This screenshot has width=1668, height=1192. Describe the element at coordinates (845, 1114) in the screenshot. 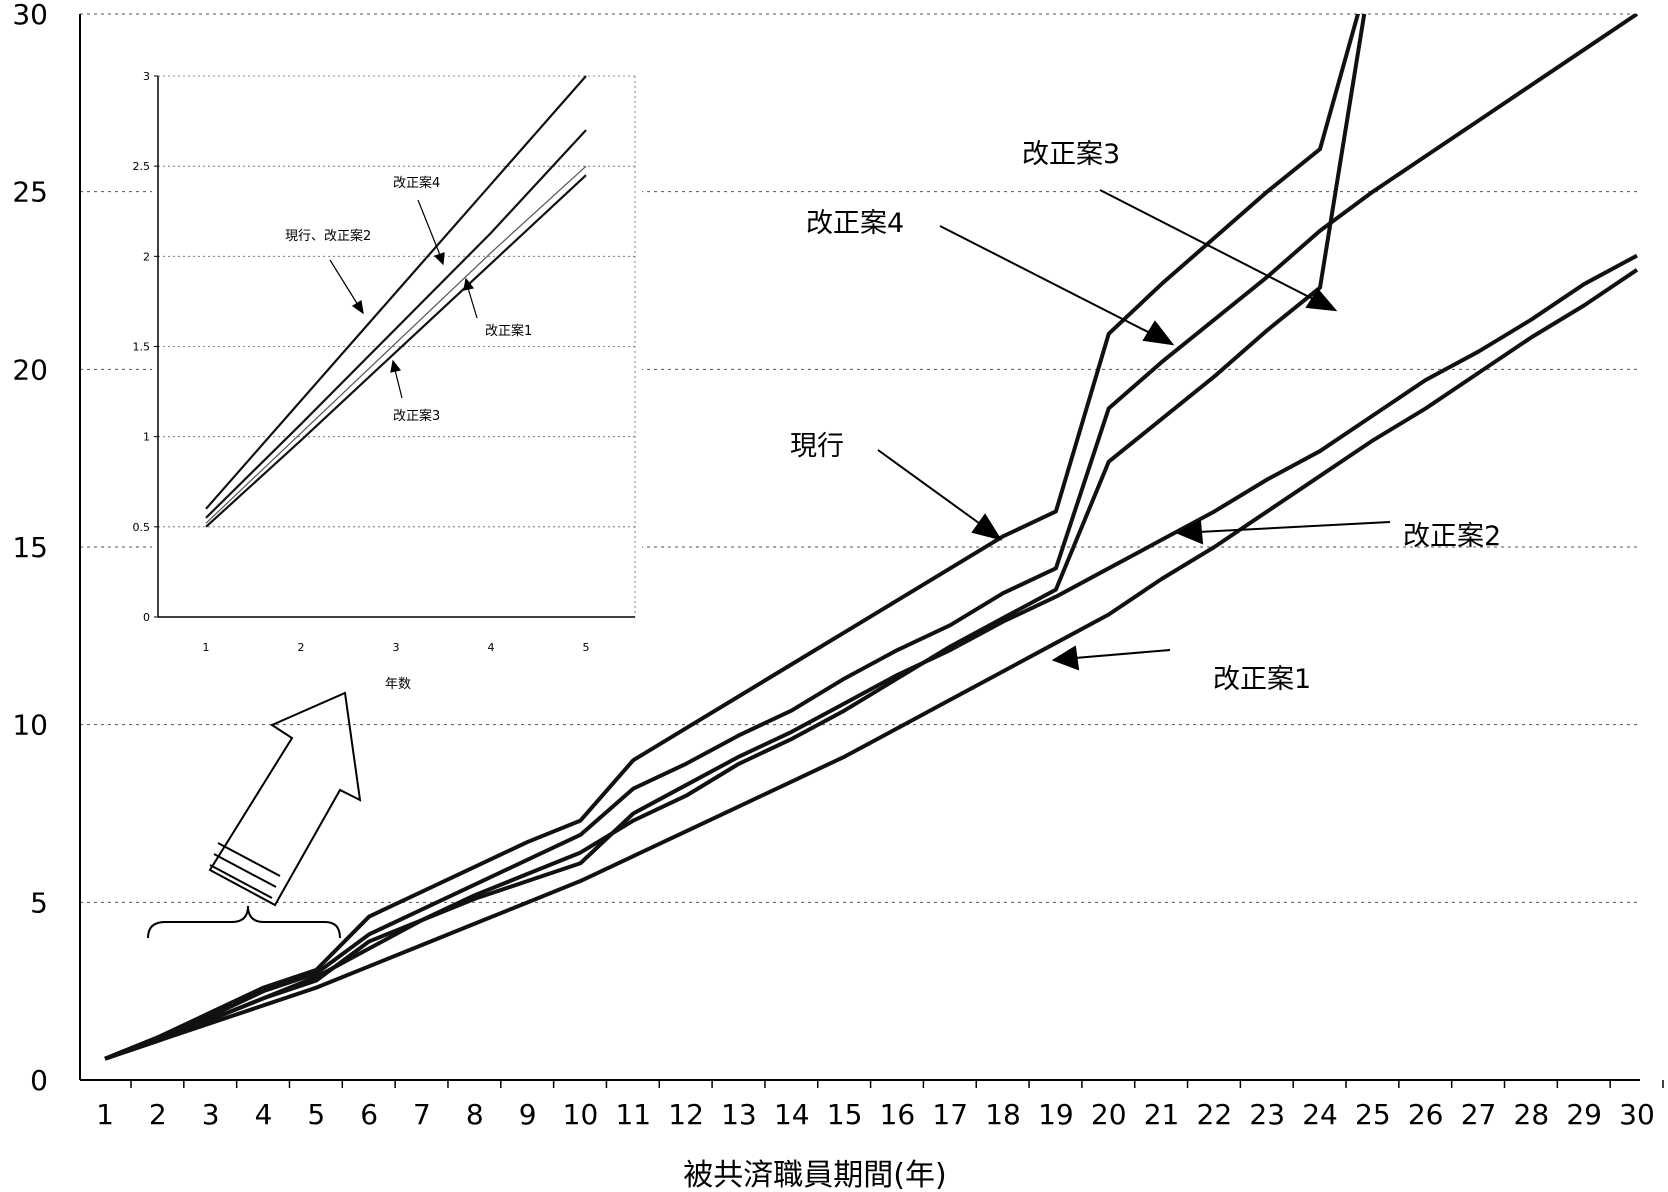

I see `x-tick-label: 15` at that location.